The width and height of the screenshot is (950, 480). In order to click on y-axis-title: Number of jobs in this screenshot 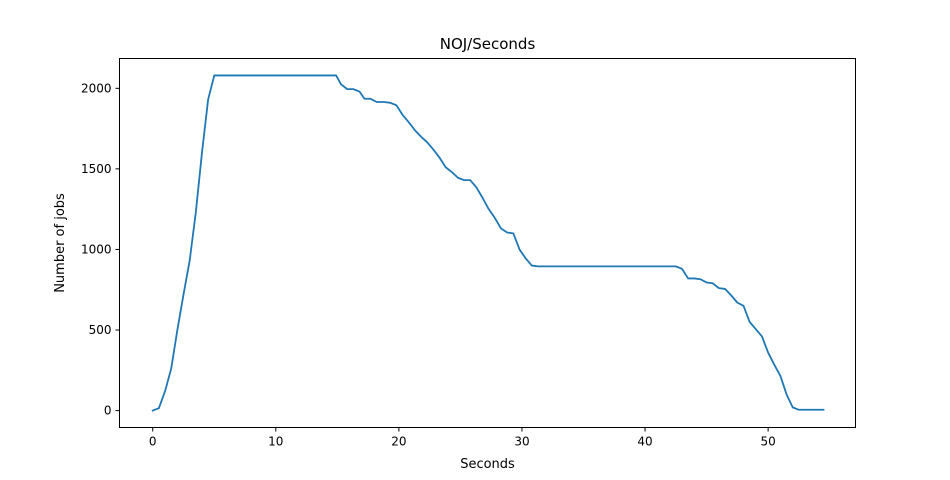, I will do `click(60, 243)`.